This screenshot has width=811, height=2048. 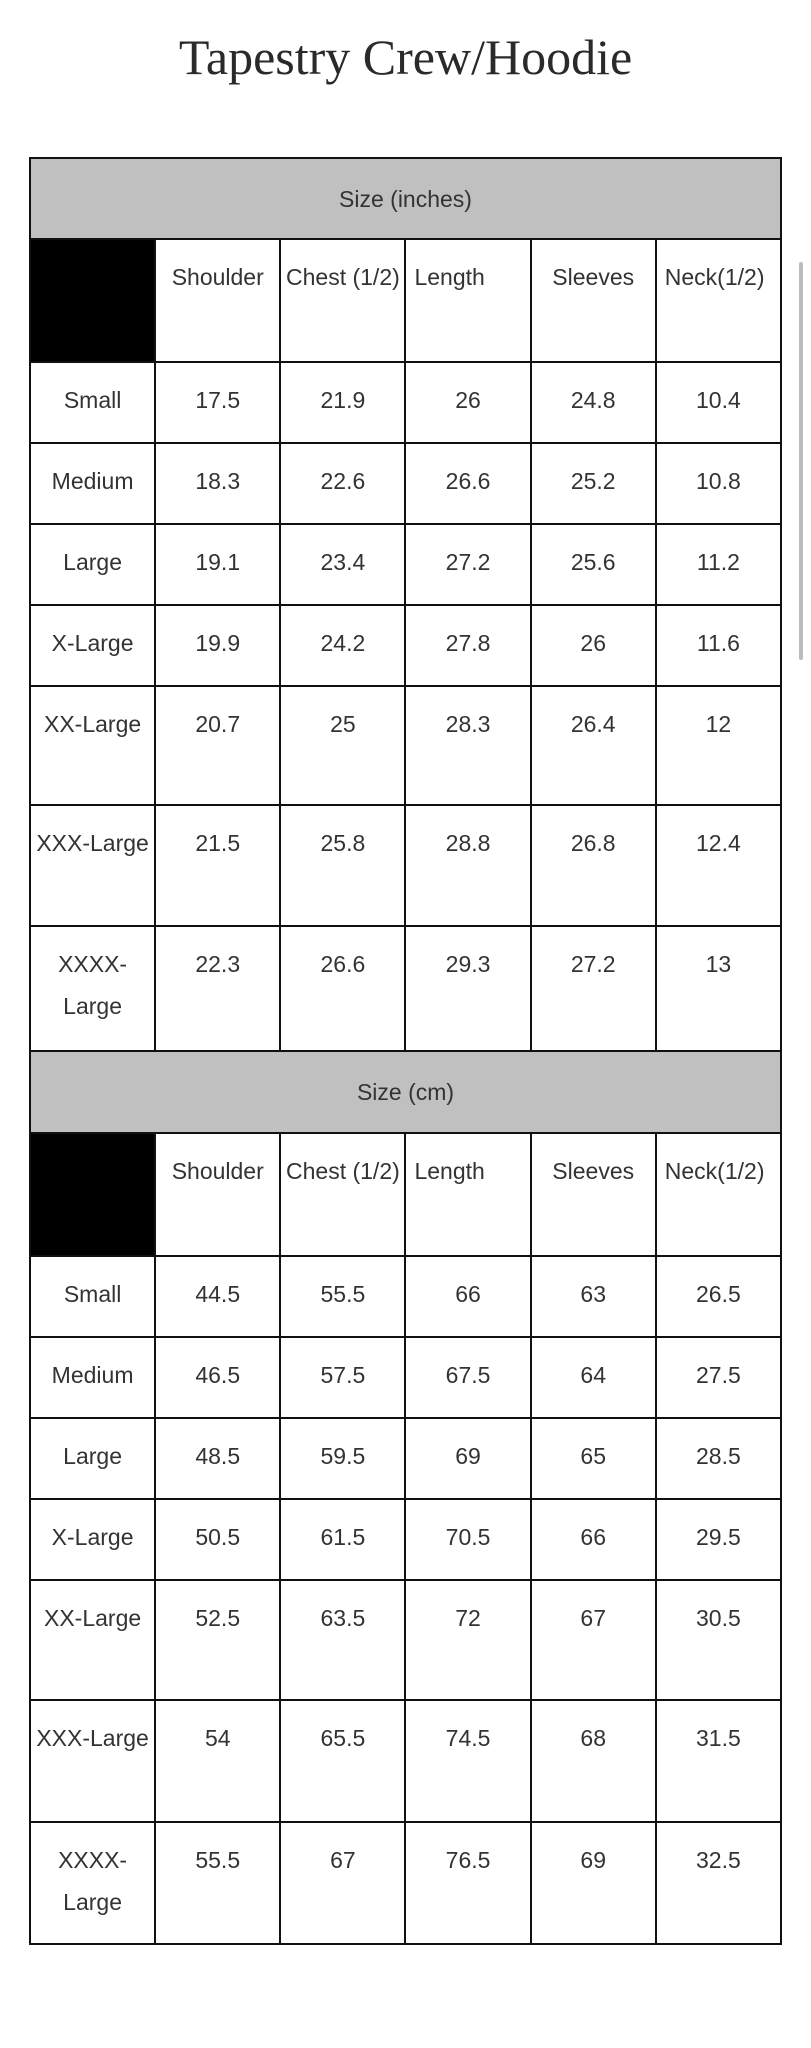 I want to click on measurement-cell: 63.5, so click(x=343, y=1640).